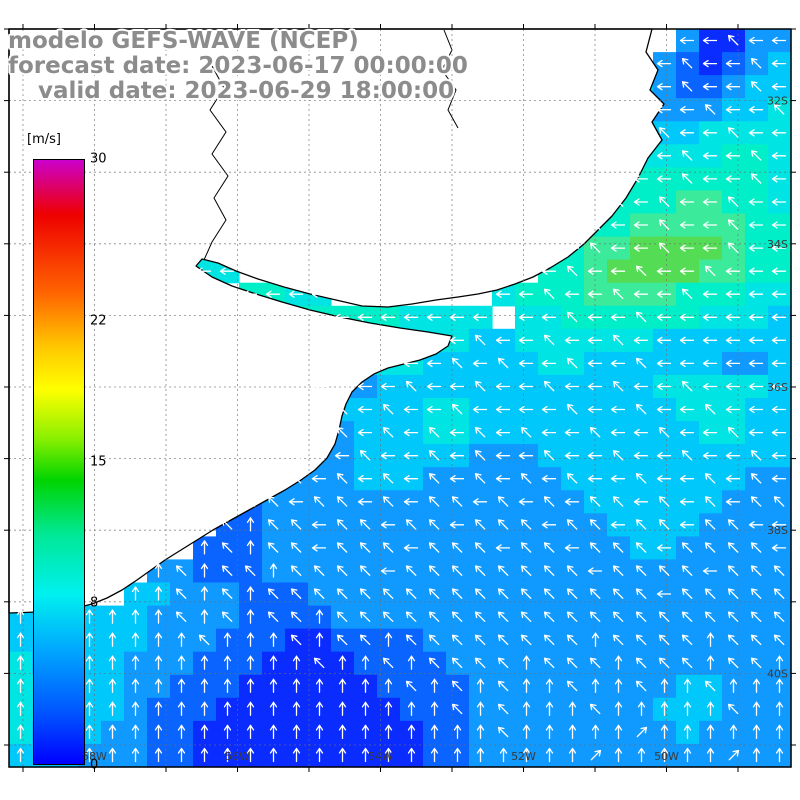 The image size is (800, 800). I want to click on colorbar-tick-label: 0, so click(94, 765).